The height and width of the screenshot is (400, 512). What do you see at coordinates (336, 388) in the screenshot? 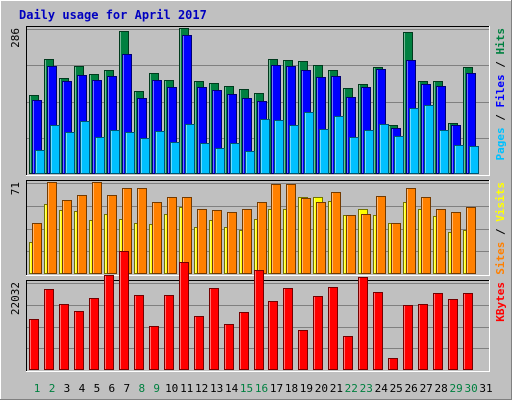
I see `x-tick-label: 21` at bounding box center [336, 388].